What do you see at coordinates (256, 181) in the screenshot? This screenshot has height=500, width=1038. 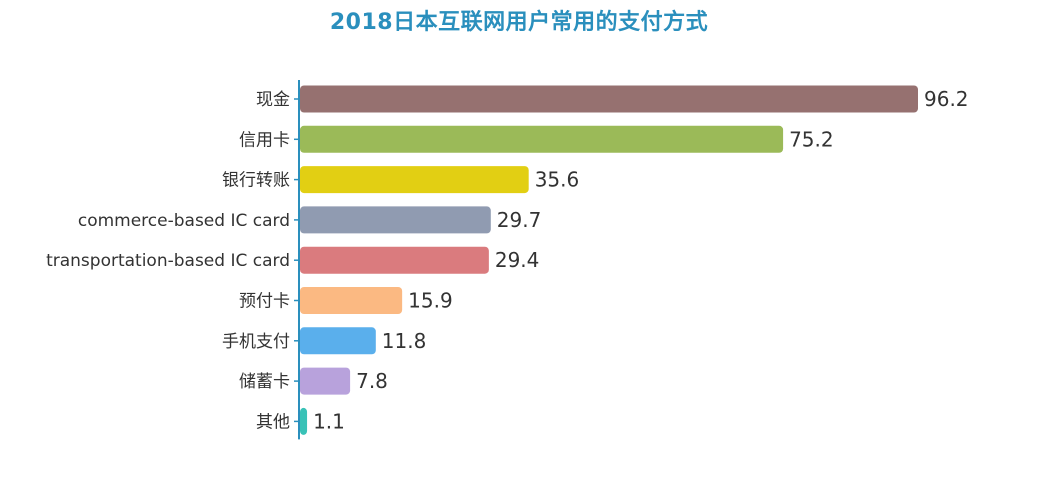 I see `category-label: 银行转账` at bounding box center [256, 181].